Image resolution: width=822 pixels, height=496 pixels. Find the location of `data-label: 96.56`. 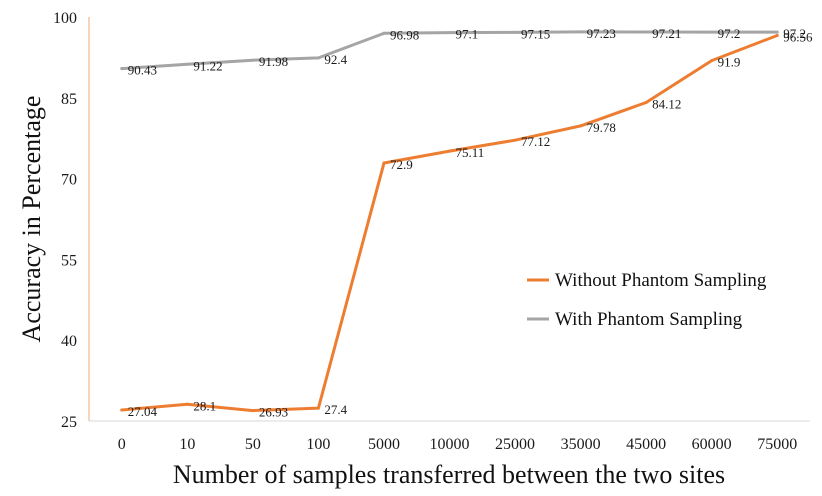

data-label: 96.56 is located at coordinates (798, 37).